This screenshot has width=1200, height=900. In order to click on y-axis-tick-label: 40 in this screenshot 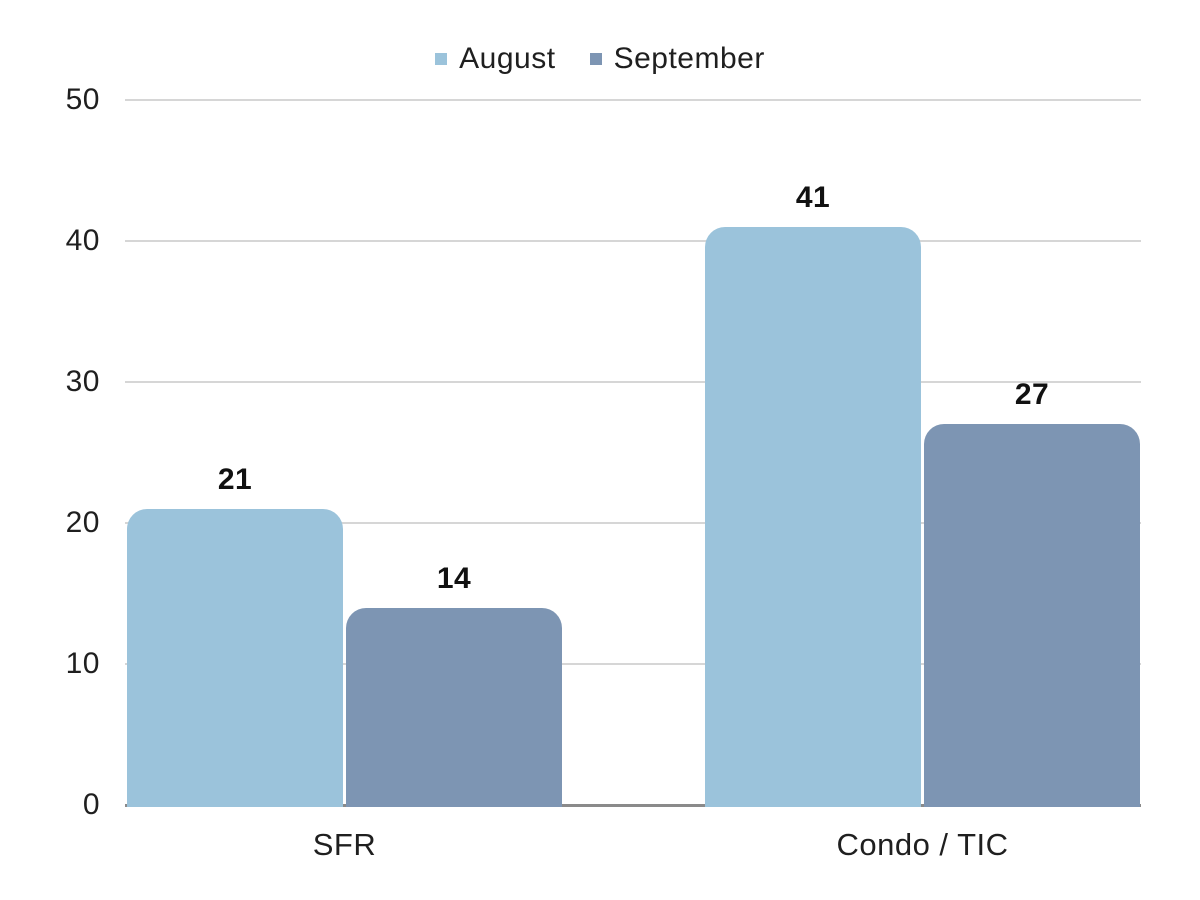, I will do `click(82, 240)`.